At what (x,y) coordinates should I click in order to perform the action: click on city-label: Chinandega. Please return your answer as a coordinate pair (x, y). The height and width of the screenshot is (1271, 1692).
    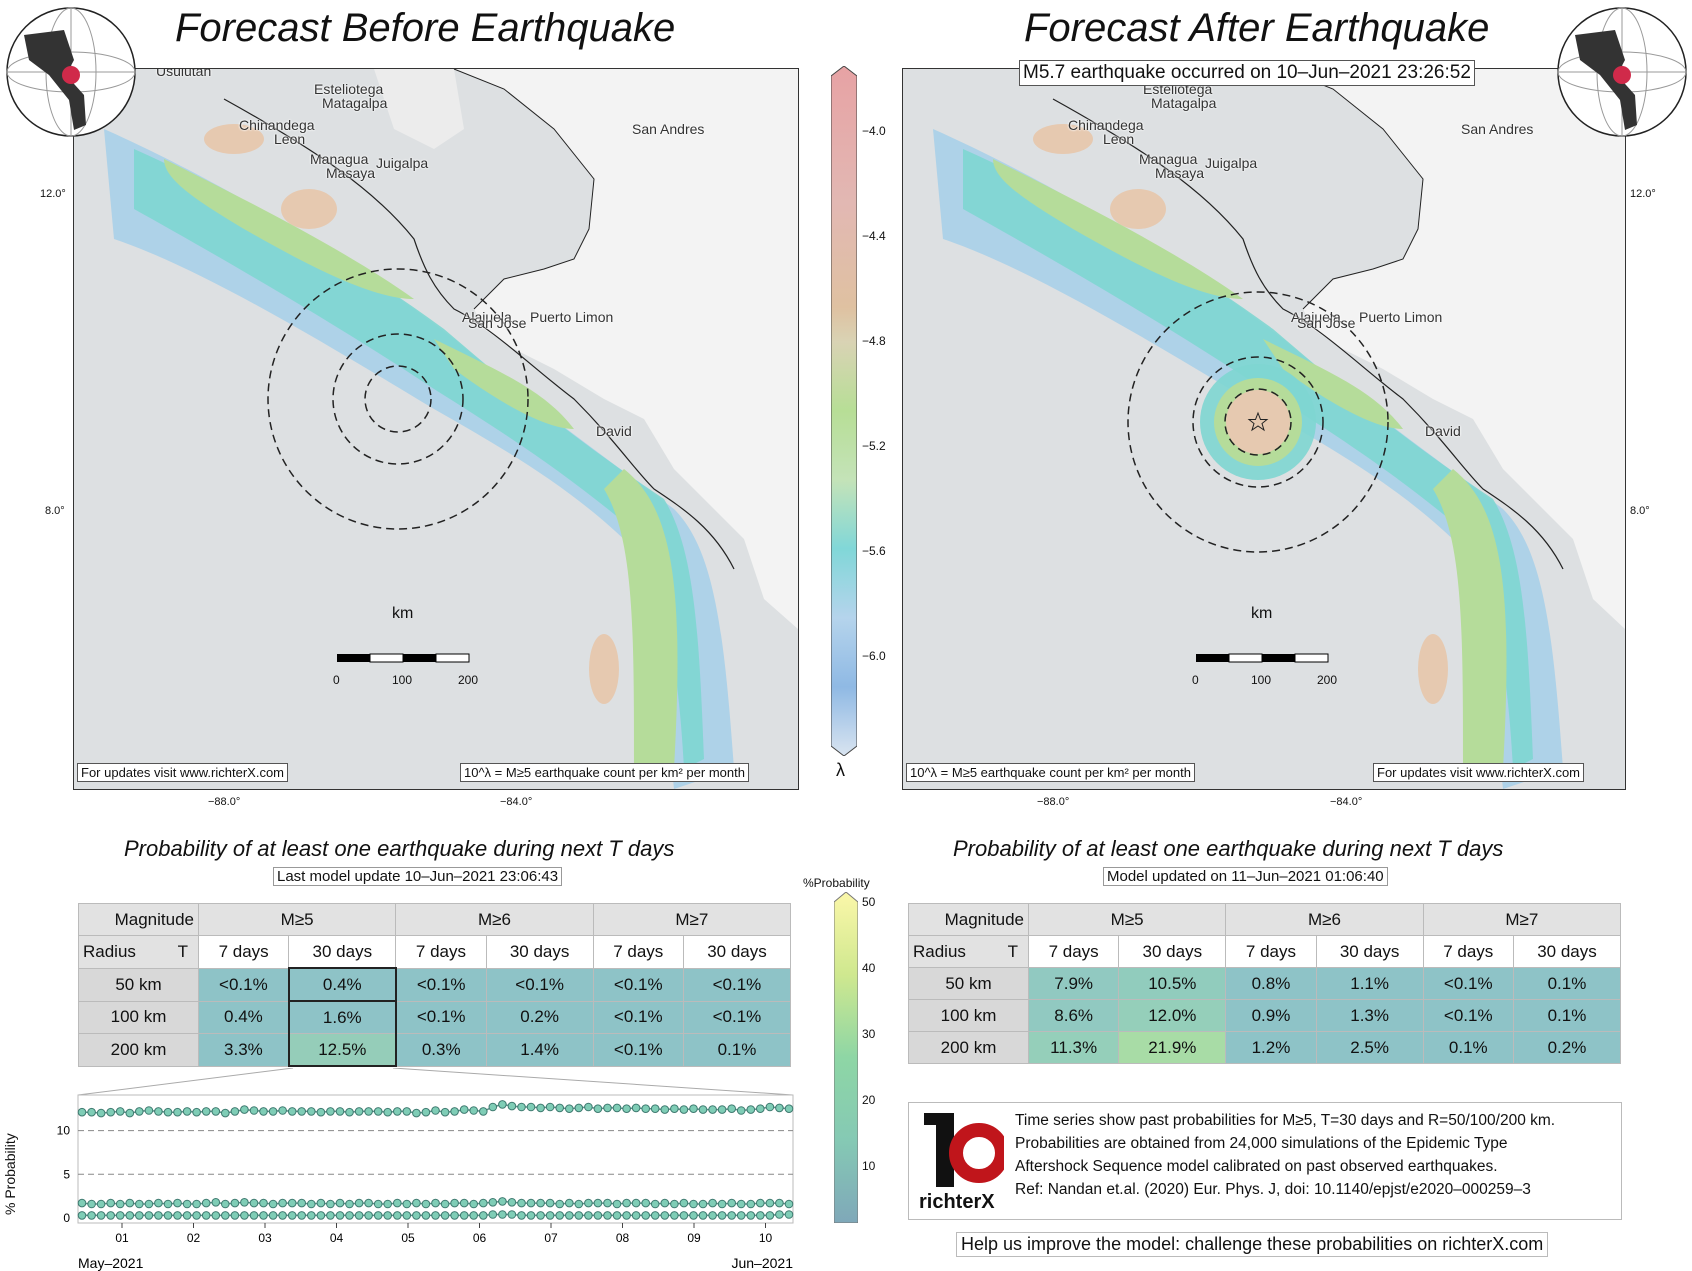
    Looking at the image, I should click on (1106, 125).